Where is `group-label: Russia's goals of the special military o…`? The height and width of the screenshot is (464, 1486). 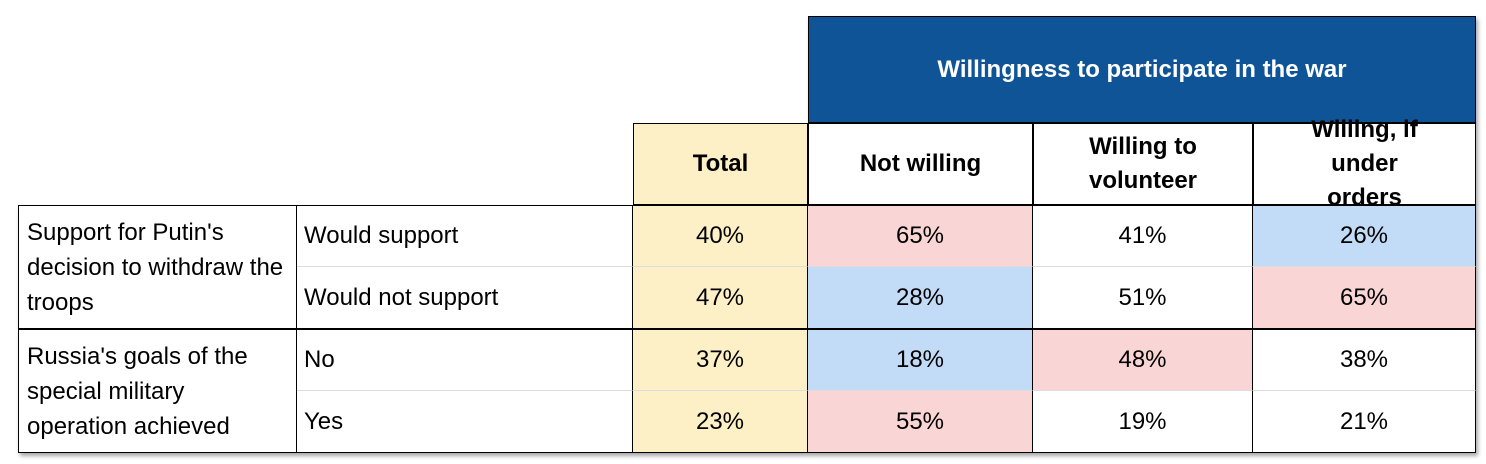
group-label: Russia's goals of the special military o… is located at coordinates (157, 391).